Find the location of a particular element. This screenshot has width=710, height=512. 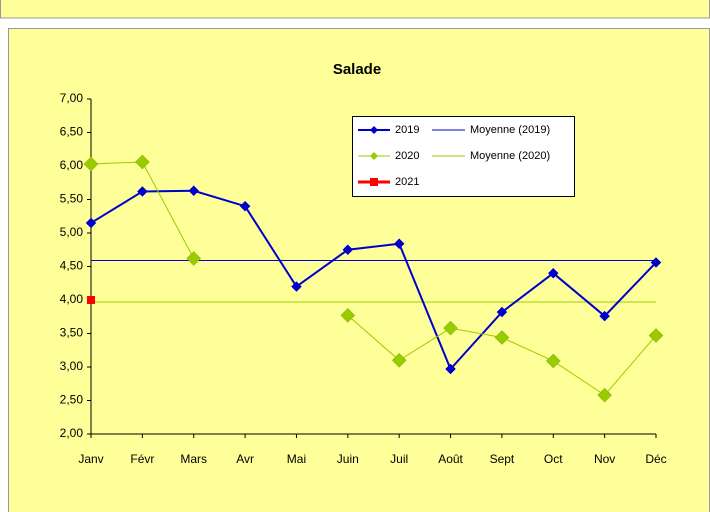

x-tick-label: Oct is located at coordinates (553, 459).